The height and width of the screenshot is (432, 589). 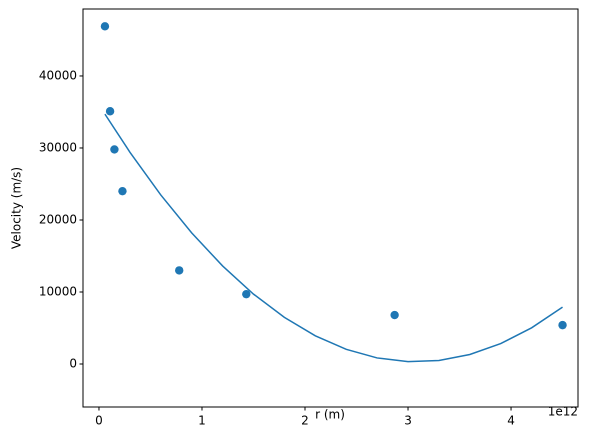 I want to click on y-axis-label: Velocity (m/s), so click(x=17, y=208).